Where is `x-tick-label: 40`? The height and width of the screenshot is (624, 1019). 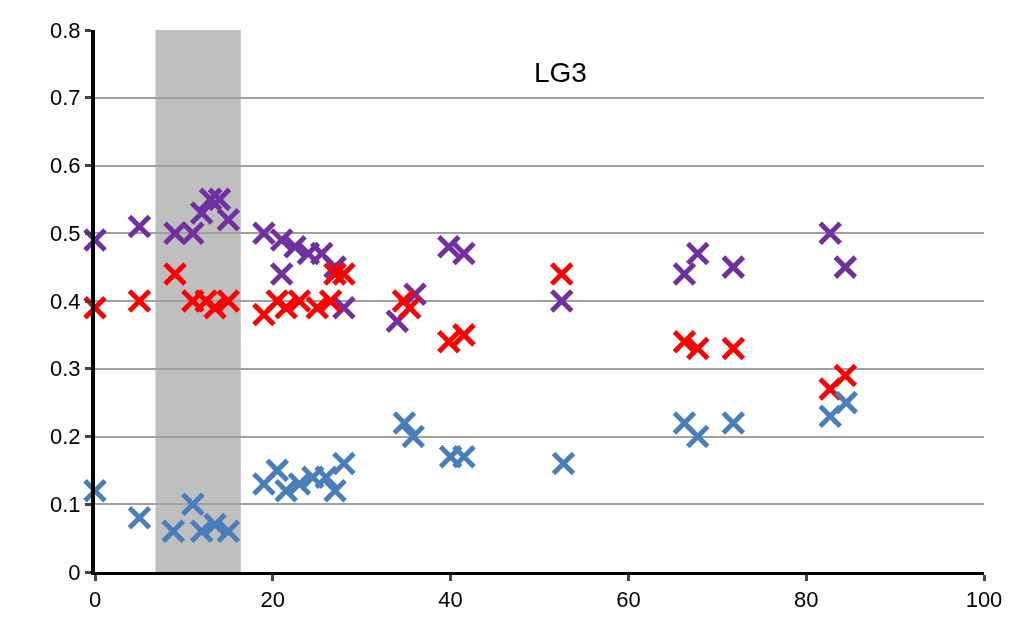 x-tick-label: 40 is located at coordinates (450, 600).